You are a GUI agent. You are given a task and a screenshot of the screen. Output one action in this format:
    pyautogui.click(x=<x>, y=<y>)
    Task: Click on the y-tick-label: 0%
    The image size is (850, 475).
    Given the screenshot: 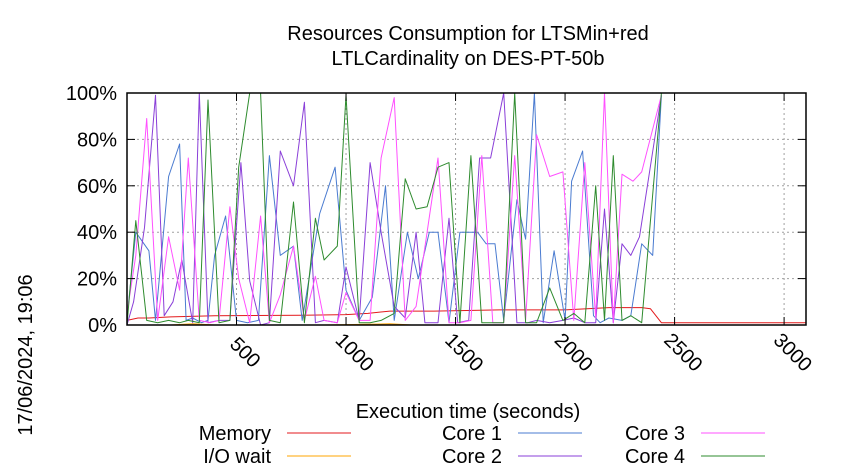 What is the action you would take?
    pyautogui.click(x=102, y=326)
    